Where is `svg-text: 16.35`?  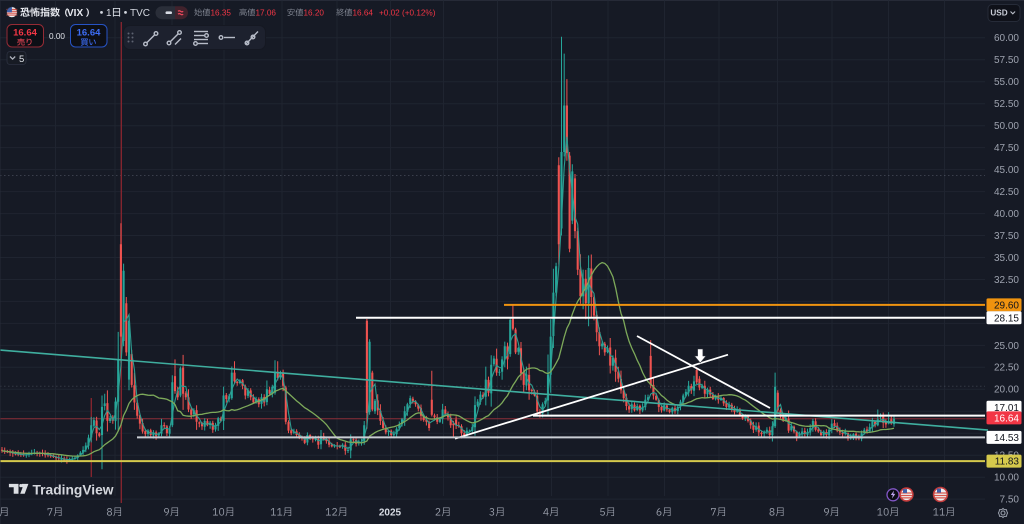
svg-text: 16.35 is located at coordinates (221, 12).